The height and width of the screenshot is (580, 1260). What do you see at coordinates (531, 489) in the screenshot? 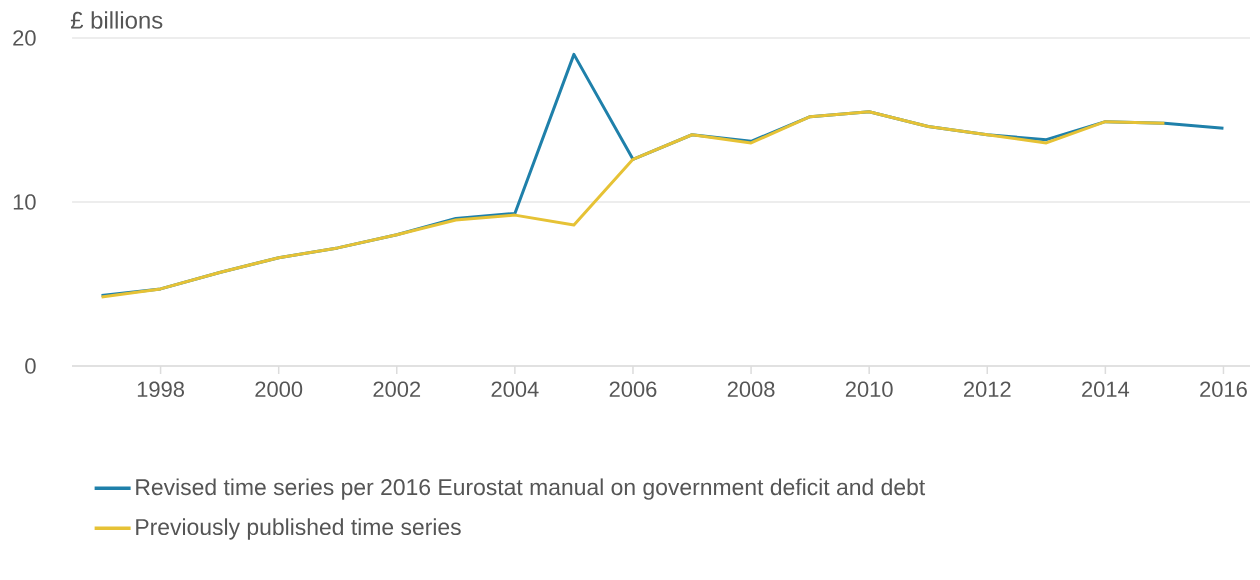
I see `legend-label: Revised time series per 2016 Eurostat manual on government deficit and debt` at bounding box center [531, 489].